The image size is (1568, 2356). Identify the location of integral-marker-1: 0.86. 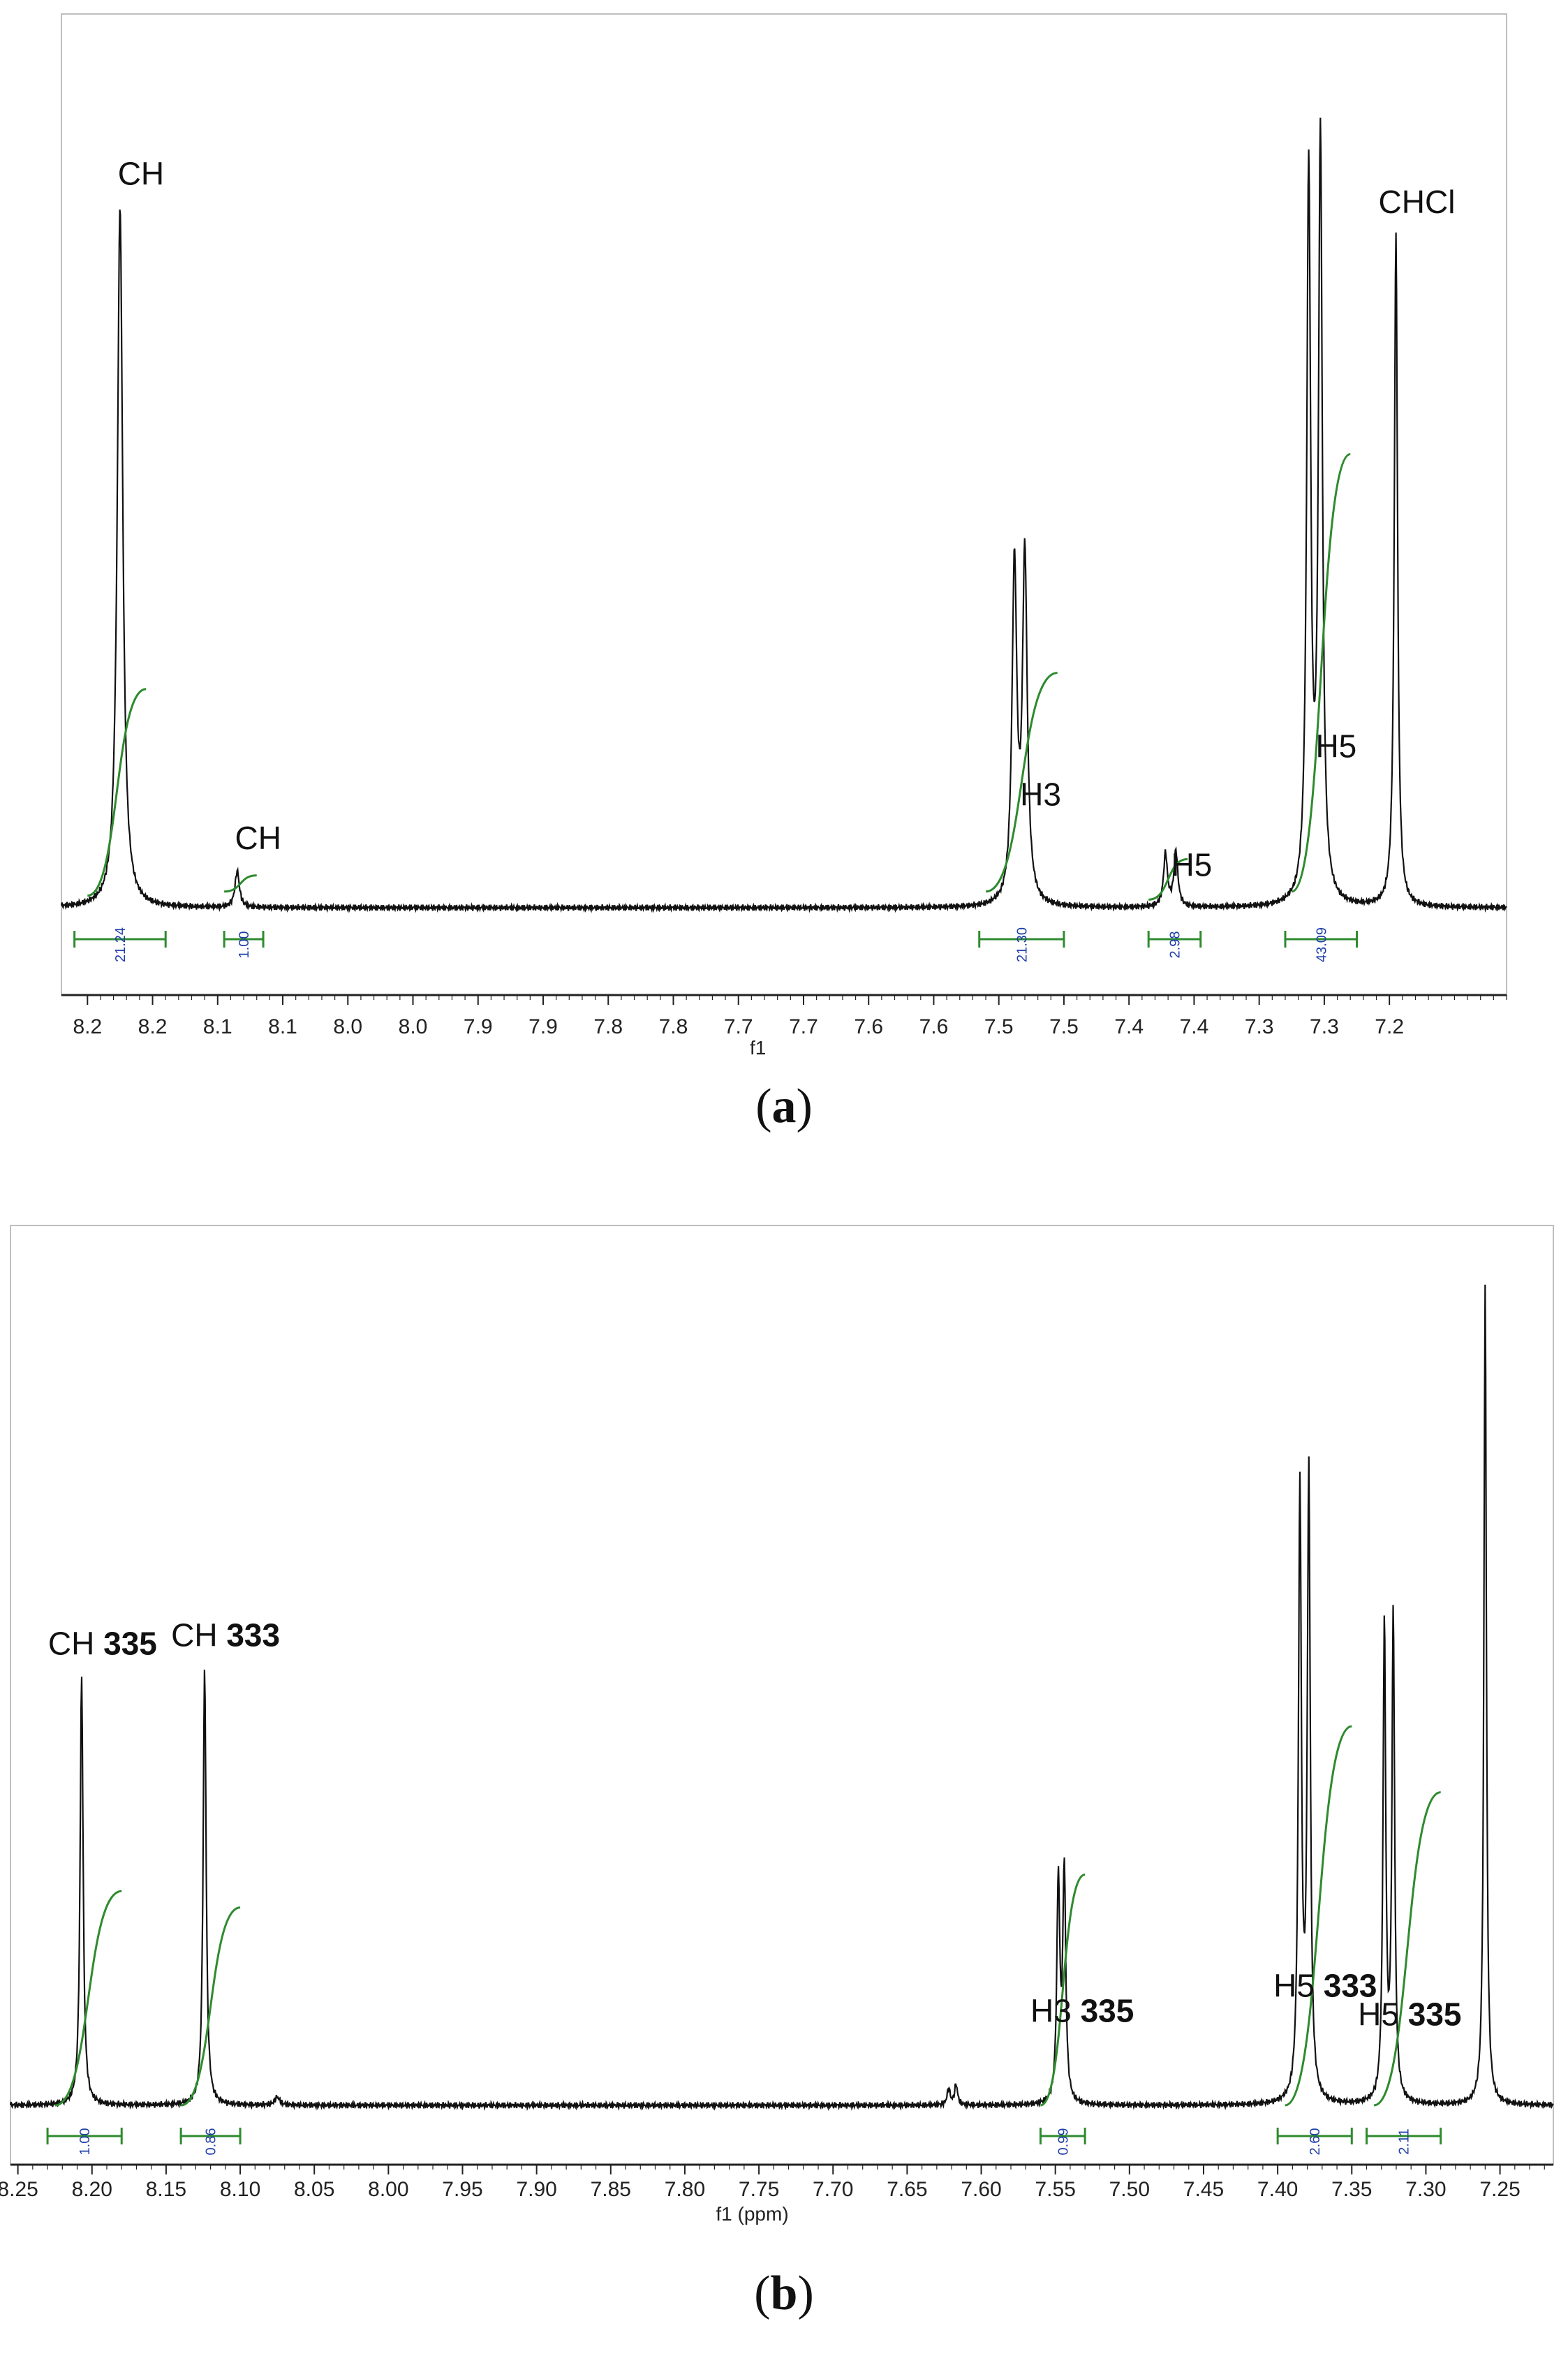
(210, 2142).